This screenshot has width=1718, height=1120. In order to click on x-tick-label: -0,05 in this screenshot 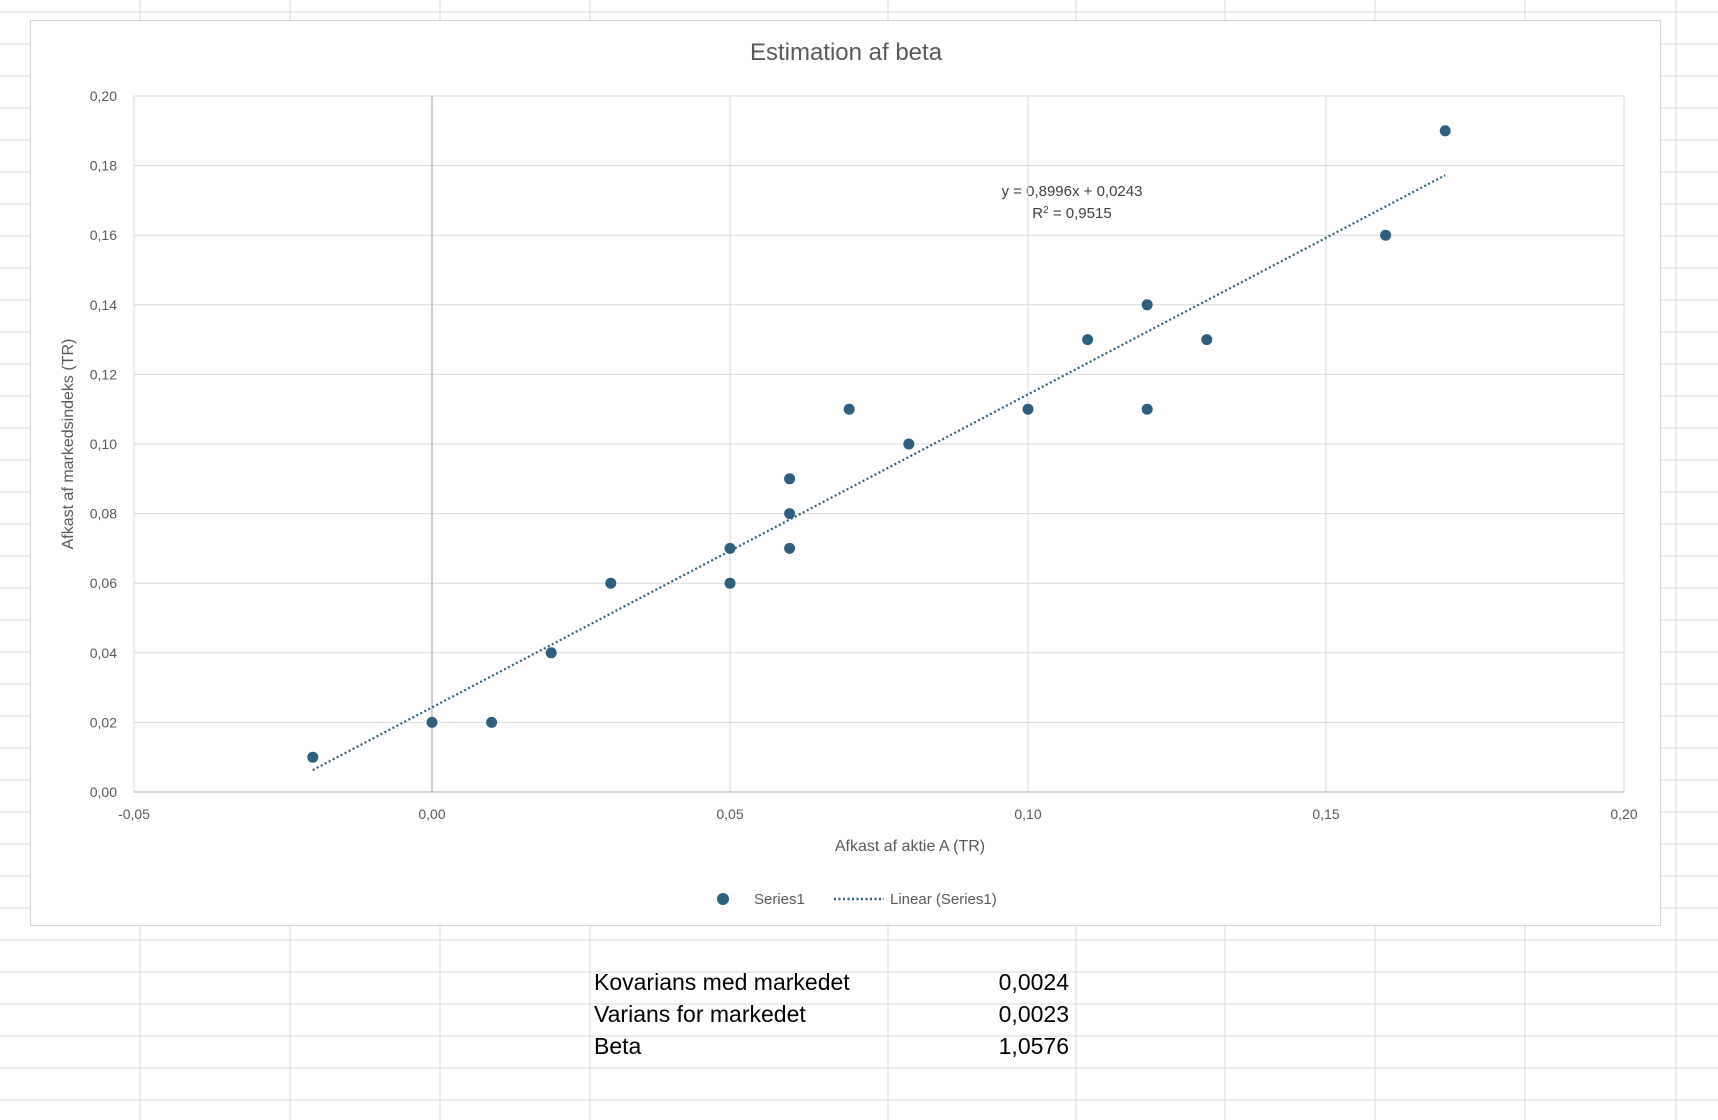, I will do `click(134, 814)`.